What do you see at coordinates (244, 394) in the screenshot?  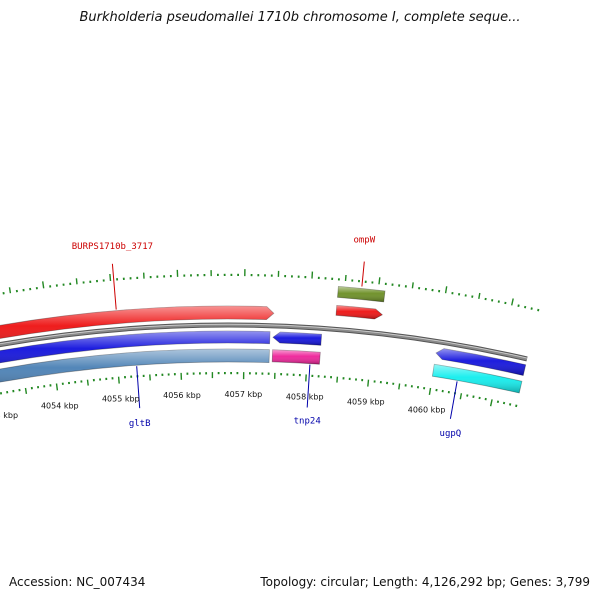 I see `axis-label-4057: 4057 kbp` at bounding box center [244, 394].